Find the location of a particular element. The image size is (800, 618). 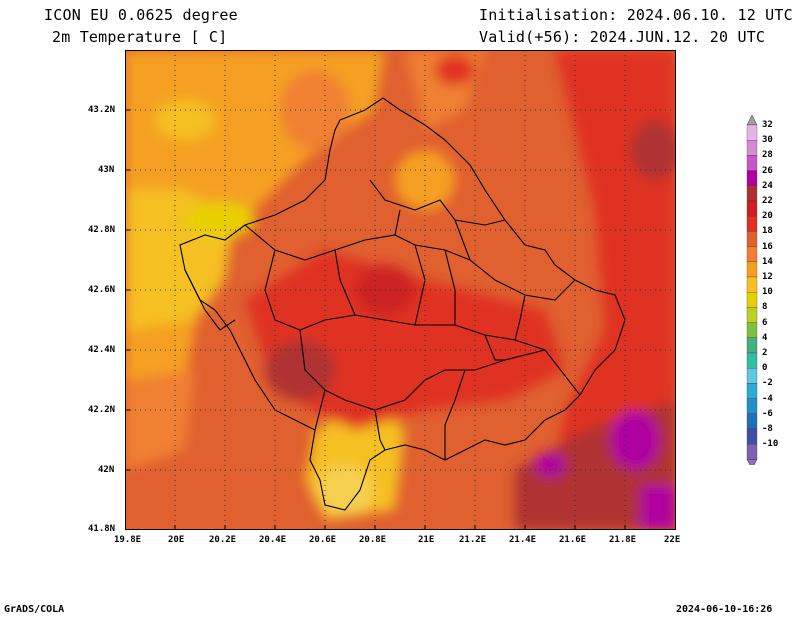

y-tick-label: 42.6N is located at coordinates (102, 290).